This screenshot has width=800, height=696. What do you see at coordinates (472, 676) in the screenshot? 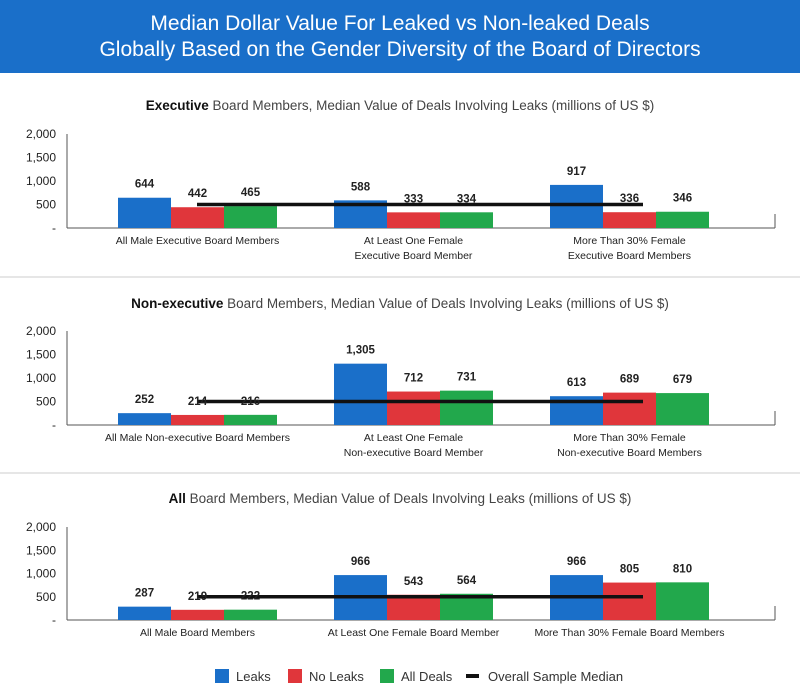
I see `legend-swatch-overall-median` at bounding box center [472, 676].